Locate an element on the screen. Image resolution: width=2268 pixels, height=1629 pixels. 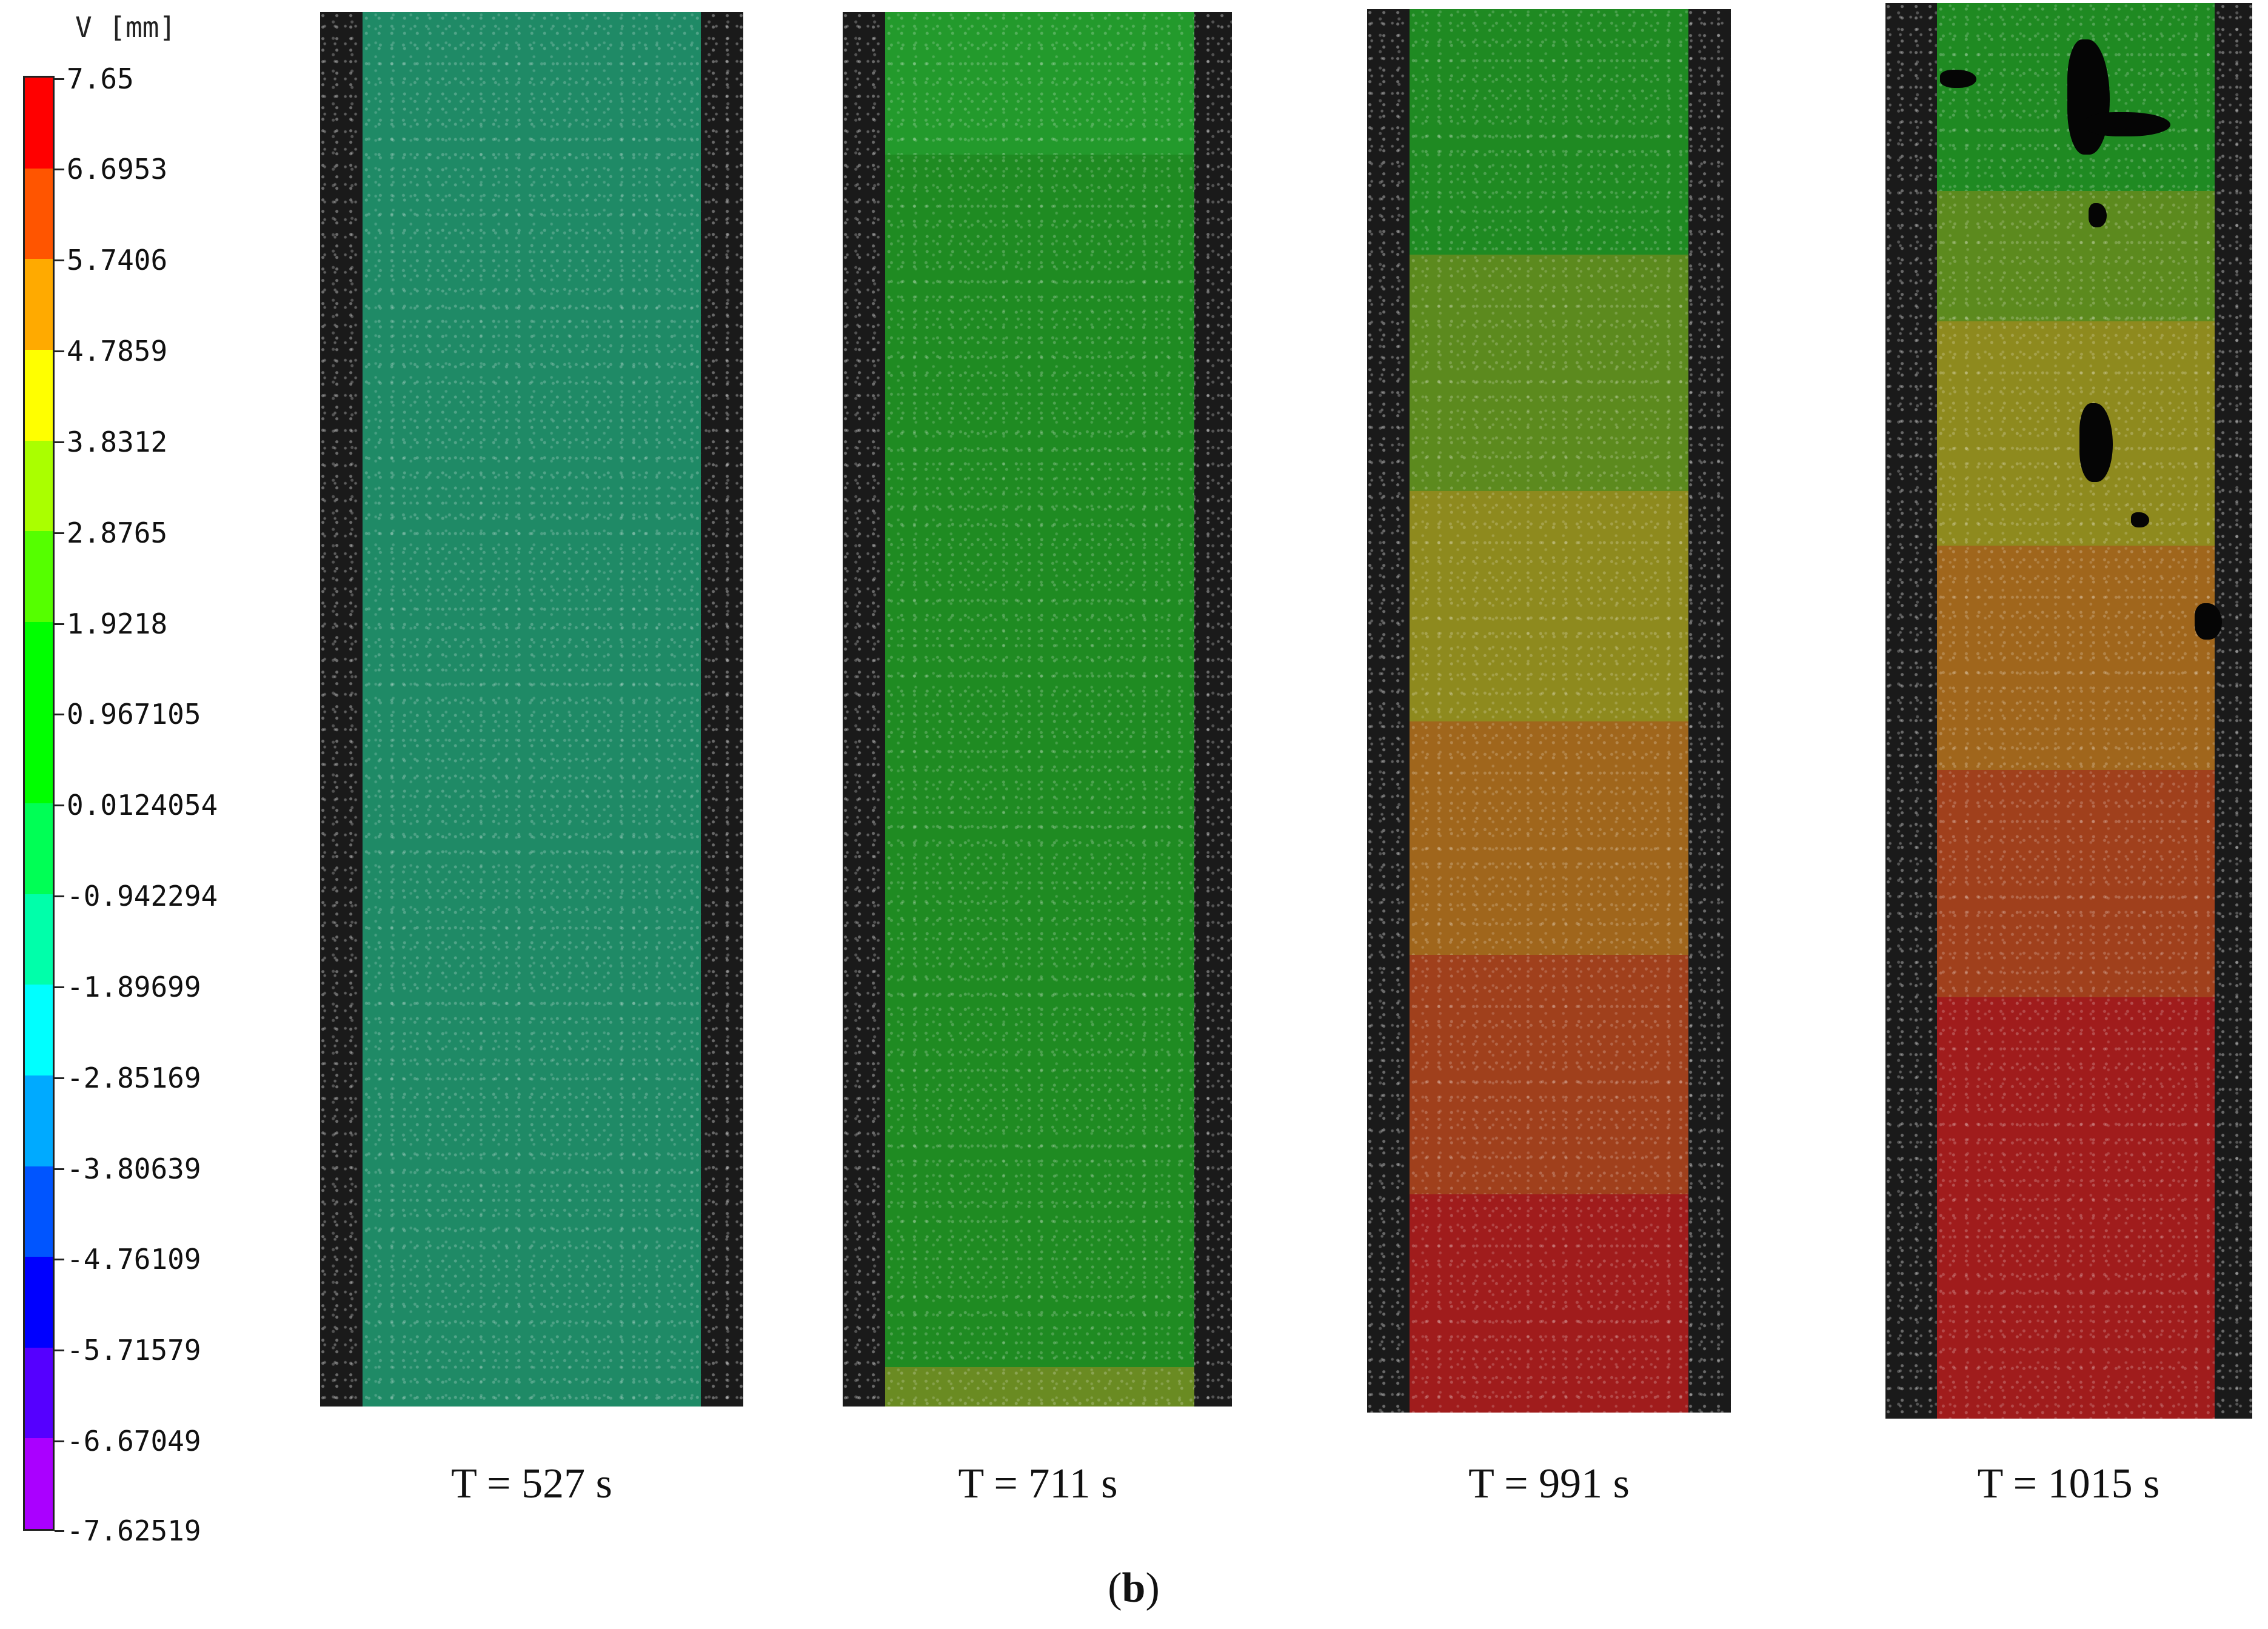
colorbar-tick-label: -0.942294 is located at coordinates (143, 896).